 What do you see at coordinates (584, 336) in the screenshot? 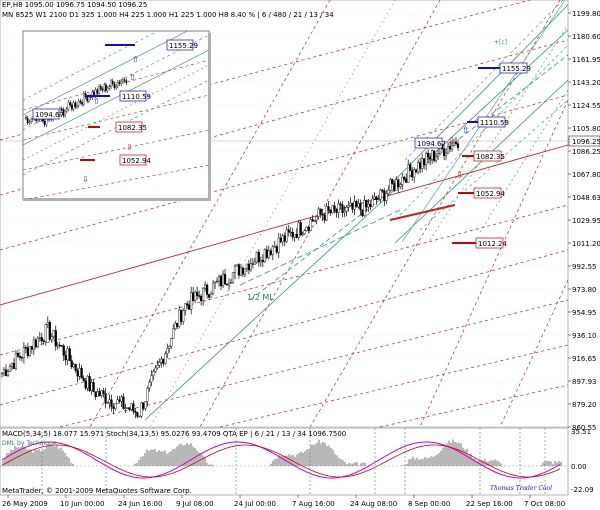
I see `price-tick-label: 936.10` at bounding box center [584, 336].